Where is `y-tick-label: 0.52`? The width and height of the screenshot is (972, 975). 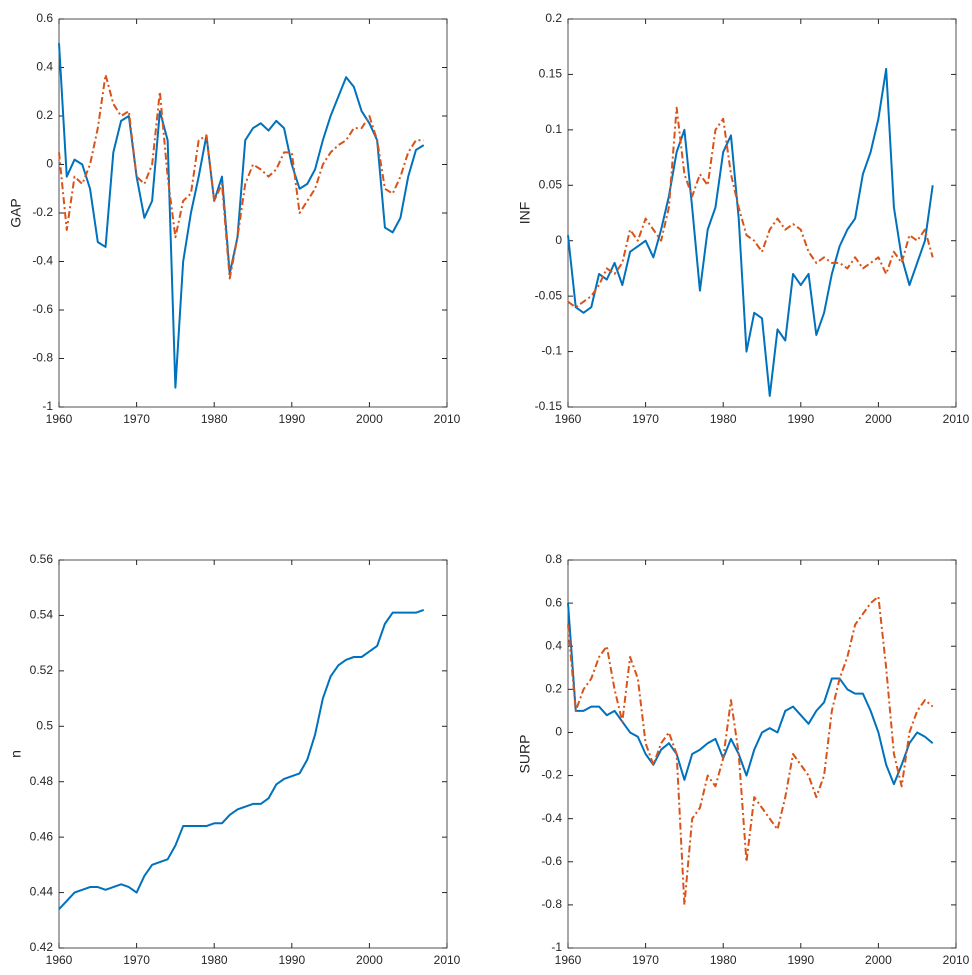 y-tick-label: 0.52 is located at coordinates (42, 670).